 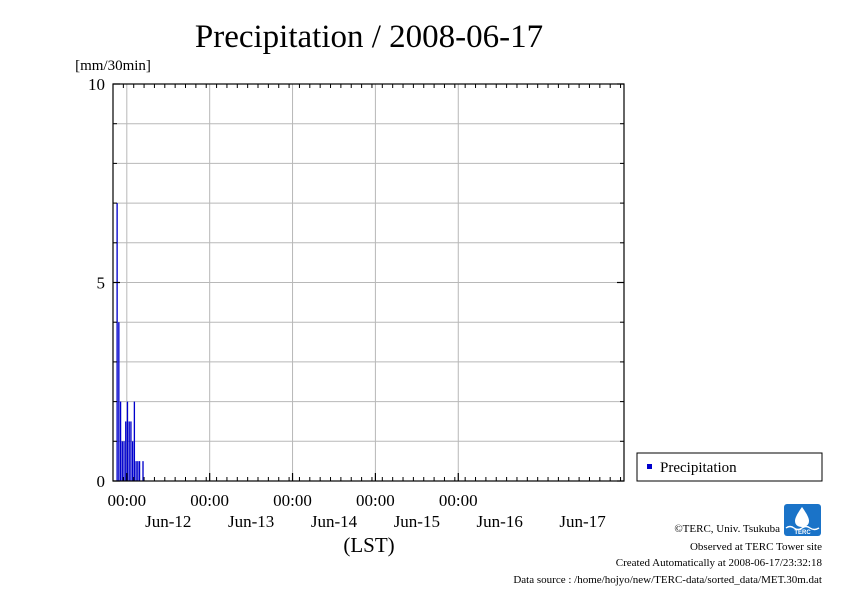 I want to click on chart-title: Precipitation / 2008-06-17, so click(x=369, y=37).